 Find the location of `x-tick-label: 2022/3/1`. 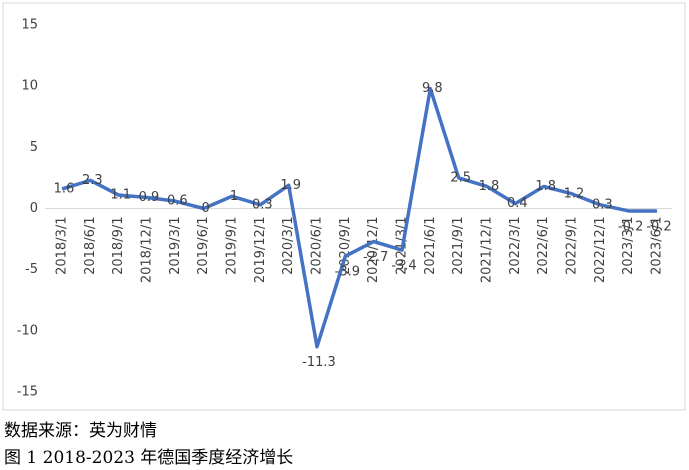

x-tick-label: 2022/3/1 is located at coordinates (515, 246).